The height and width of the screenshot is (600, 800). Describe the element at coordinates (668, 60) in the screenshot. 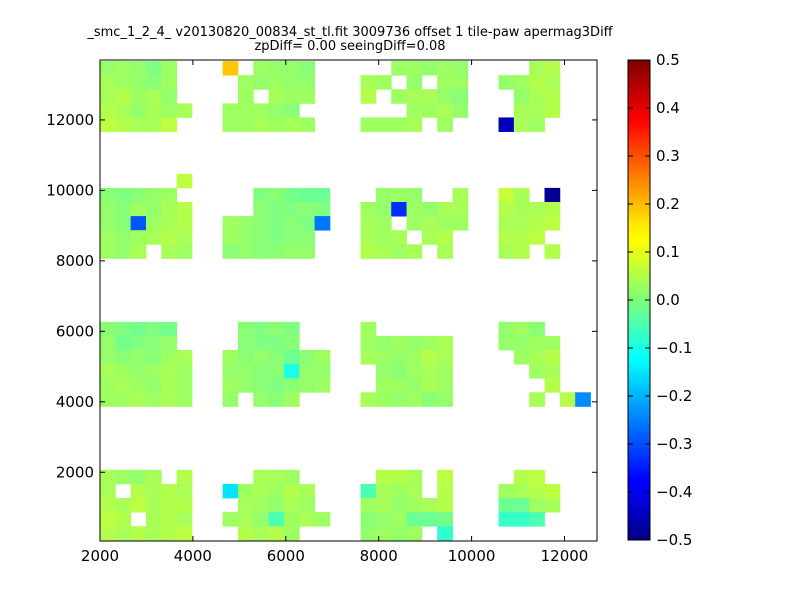

I see `colorbar-tick-label: 0.5` at that location.